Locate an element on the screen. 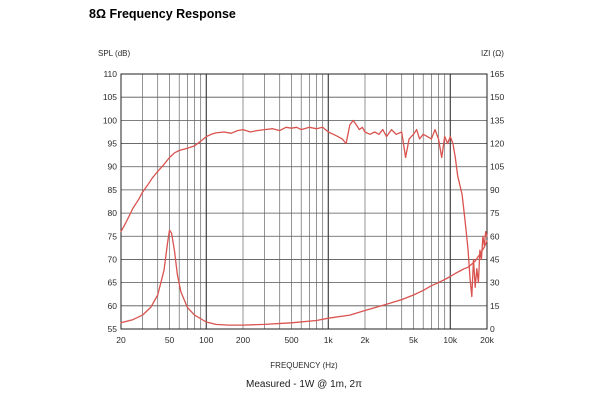  y-right-tick-label: 75 is located at coordinates (495, 213).